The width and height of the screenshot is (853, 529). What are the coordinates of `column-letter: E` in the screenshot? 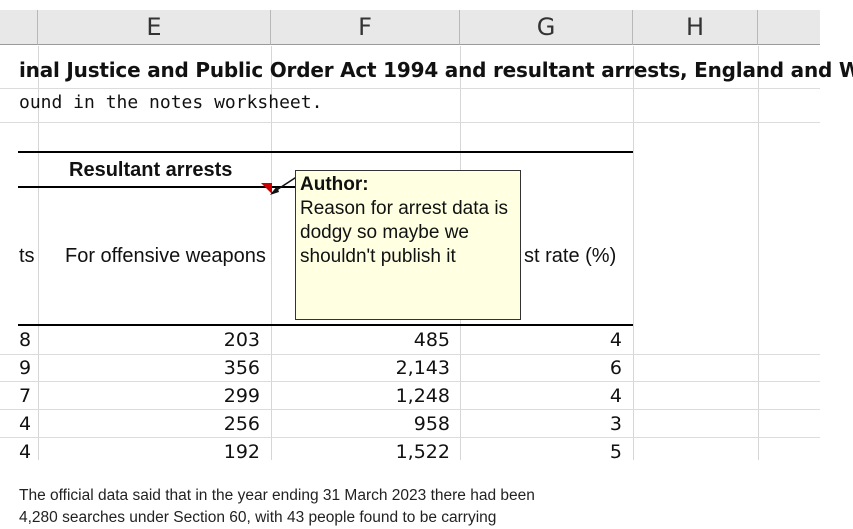 It's located at (154, 27).